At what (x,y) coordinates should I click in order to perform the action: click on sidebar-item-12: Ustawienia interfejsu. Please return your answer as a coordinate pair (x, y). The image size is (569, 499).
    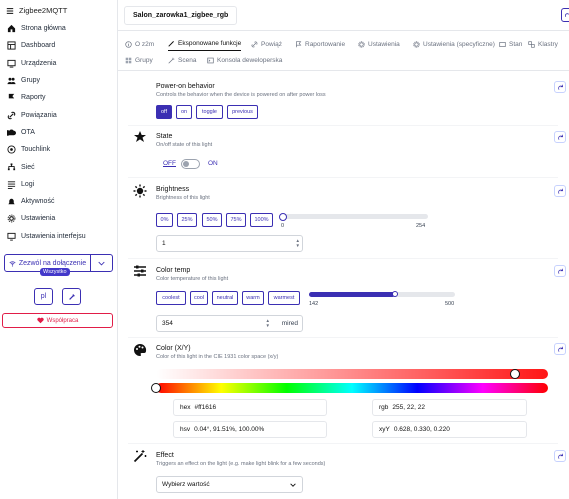
    Looking at the image, I should click on (58, 236).